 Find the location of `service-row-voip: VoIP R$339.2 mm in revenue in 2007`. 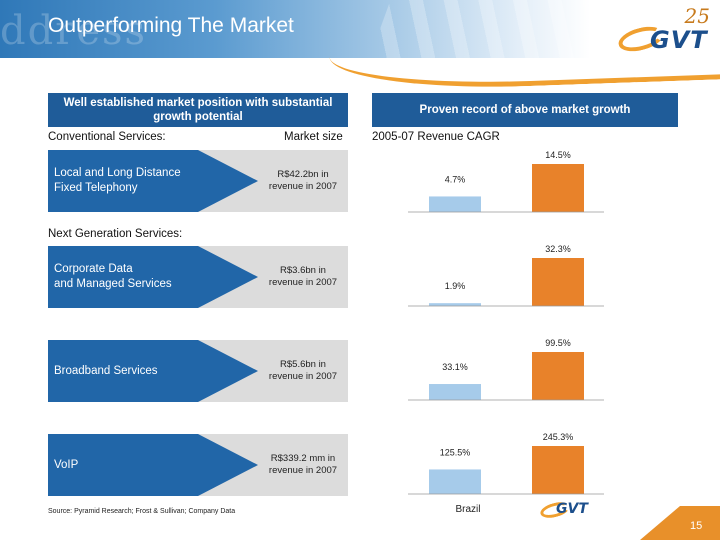

service-row-voip: VoIP R$339.2 mm in revenue in 2007 is located at coordinates (198, 465).